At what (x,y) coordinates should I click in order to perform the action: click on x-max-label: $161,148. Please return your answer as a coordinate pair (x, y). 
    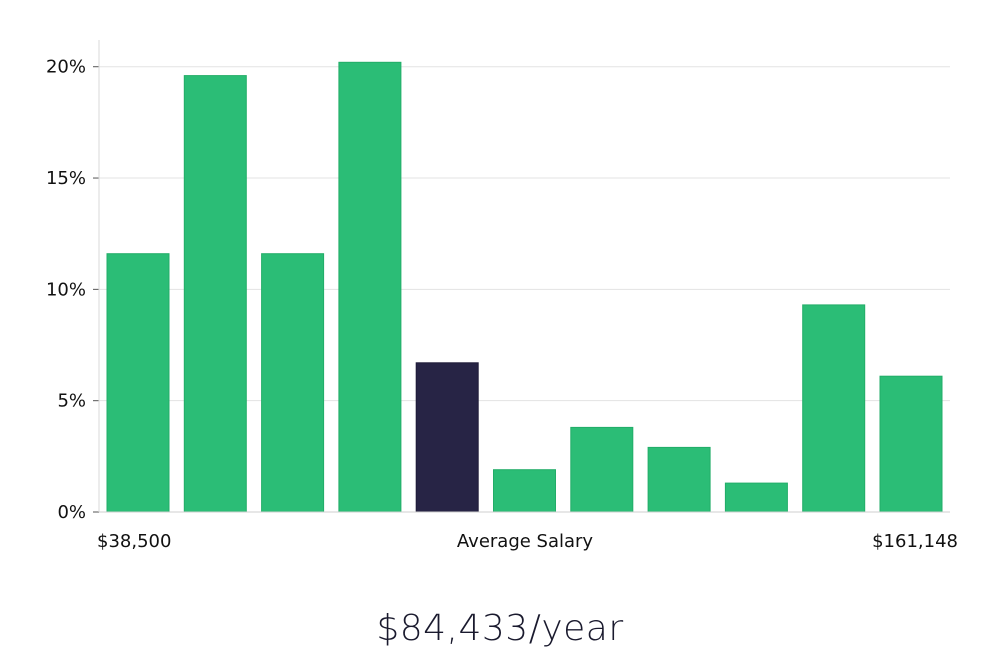
    Looking at the image, I should click on (915, 541).